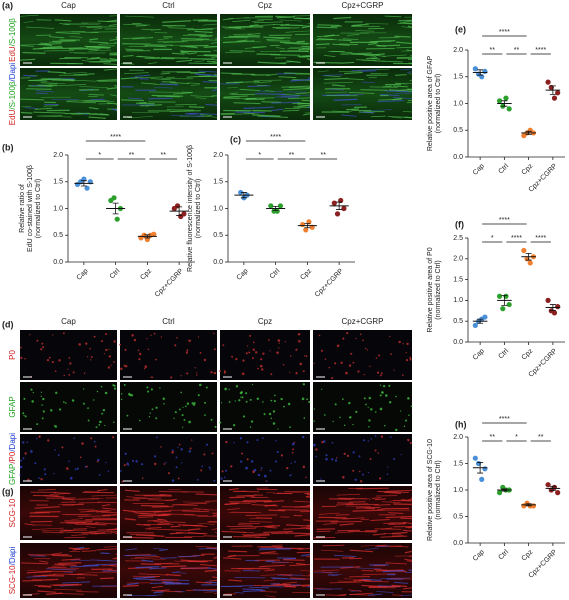 The width and height of the screenshot is (569, 600). What do you see at coordinates (12, 117) in the screenshot?
I see `row-label-part: EdU` at bounding box center [12, 117].